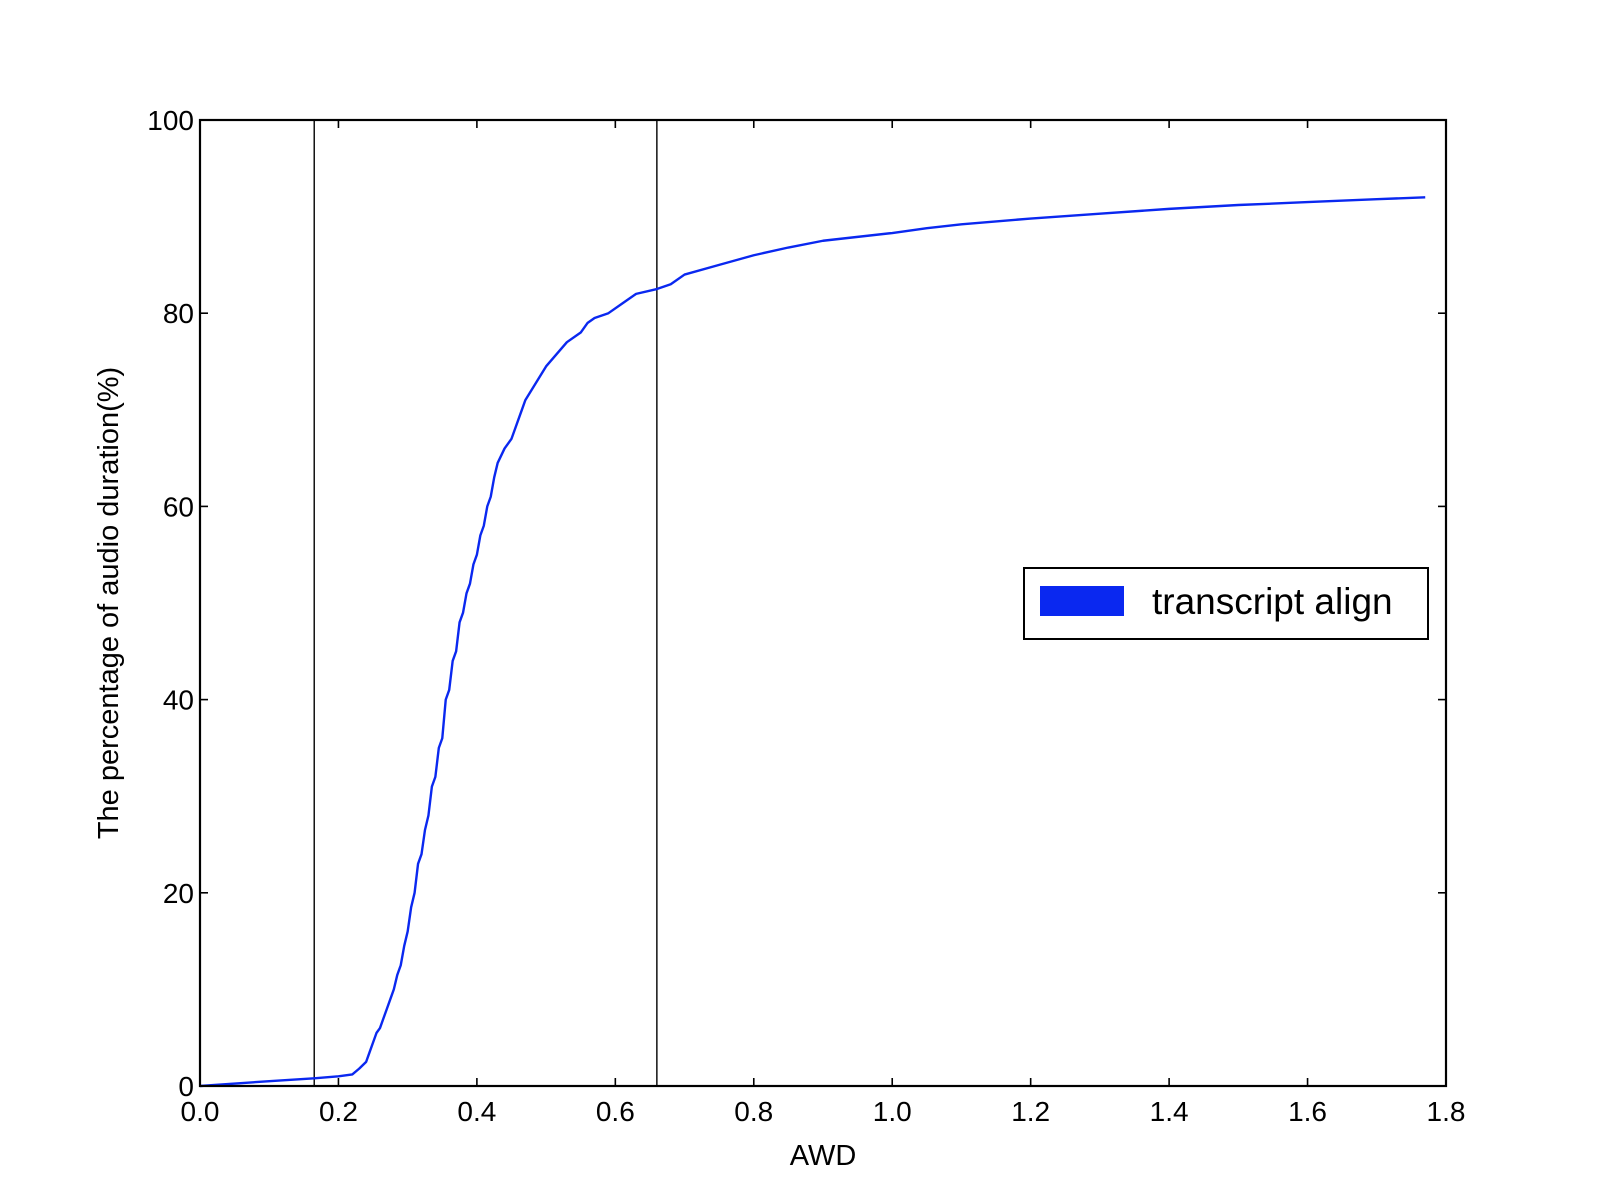 This screenshot has height=1200, width=1600. Describe the element at coordinates (1272, 601) in the screenshot. I see `legend-label: transcript align` at that location.